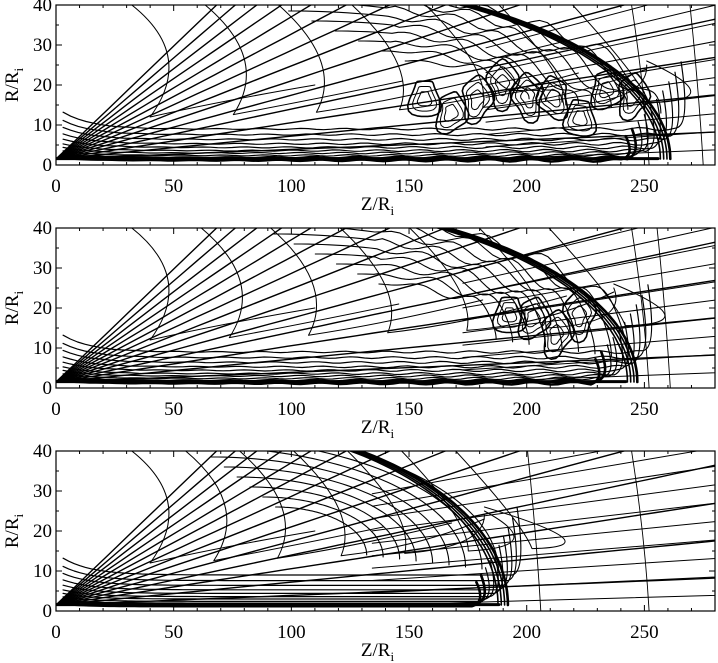 Image resolution: width=718 pixels, height=663 pixels. I want to click on y-tick-label: 10, so click(42, 571).